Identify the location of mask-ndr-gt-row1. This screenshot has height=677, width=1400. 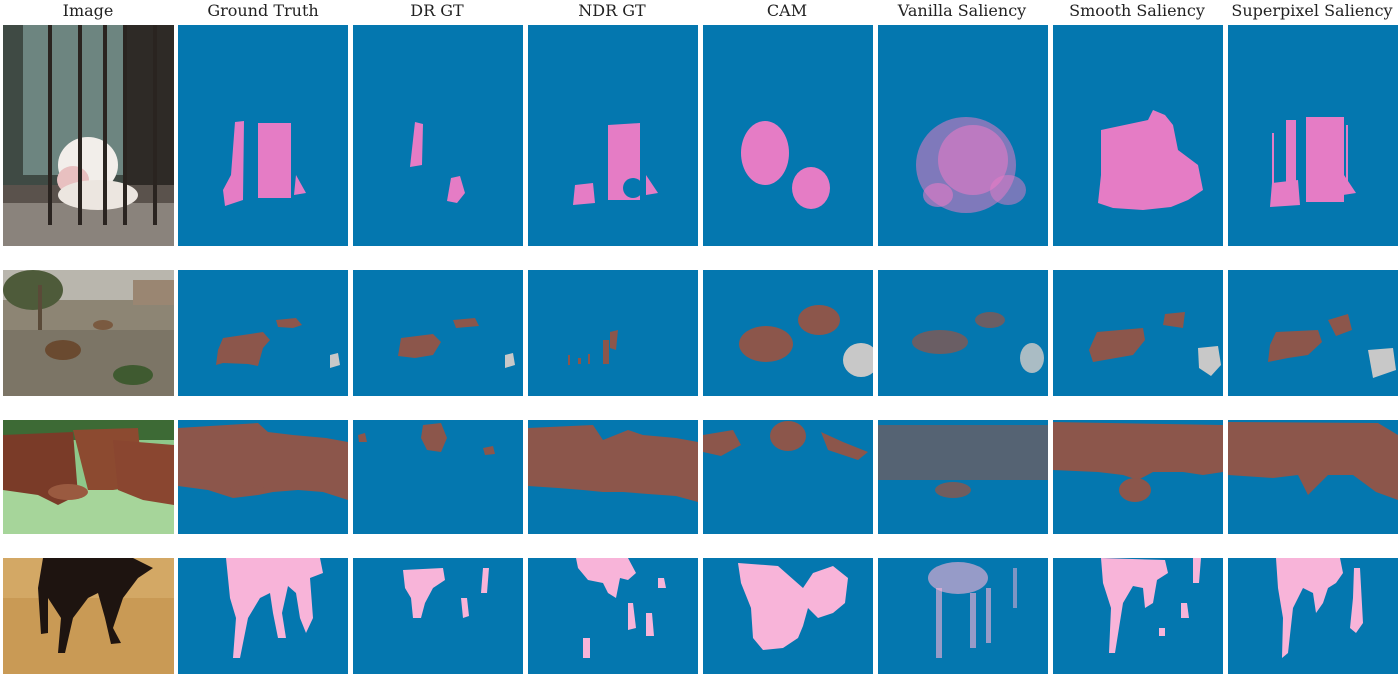
(613, 135).